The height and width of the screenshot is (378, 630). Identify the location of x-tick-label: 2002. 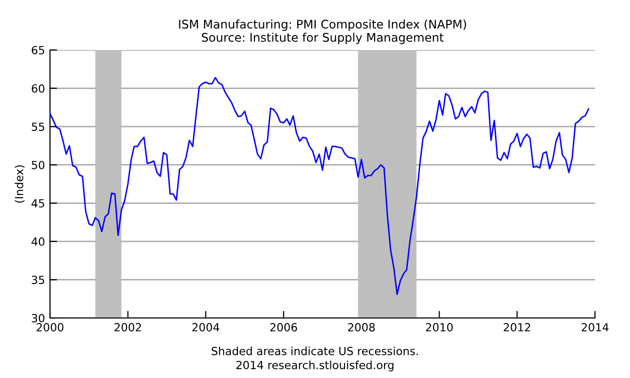
(127, 327).